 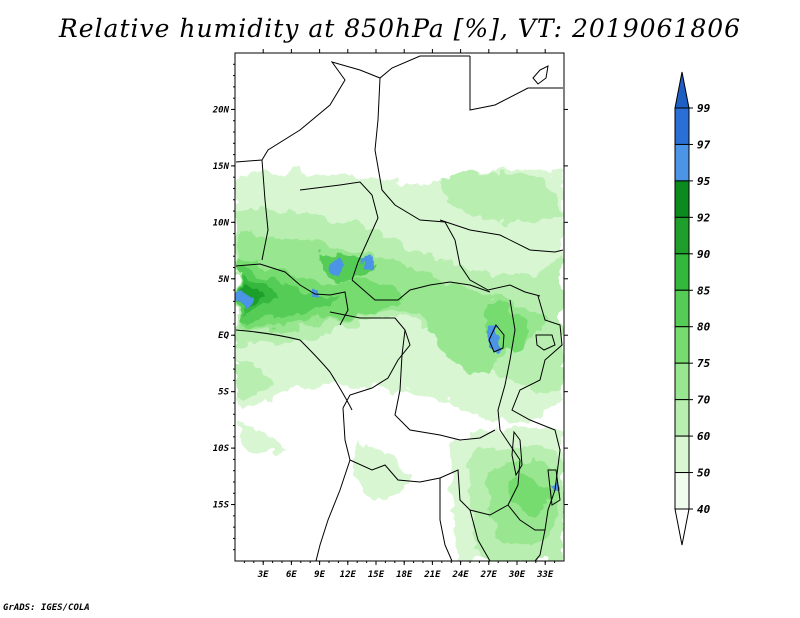 I want to click on colorbar-label: 40, so click(x=704, y=509).